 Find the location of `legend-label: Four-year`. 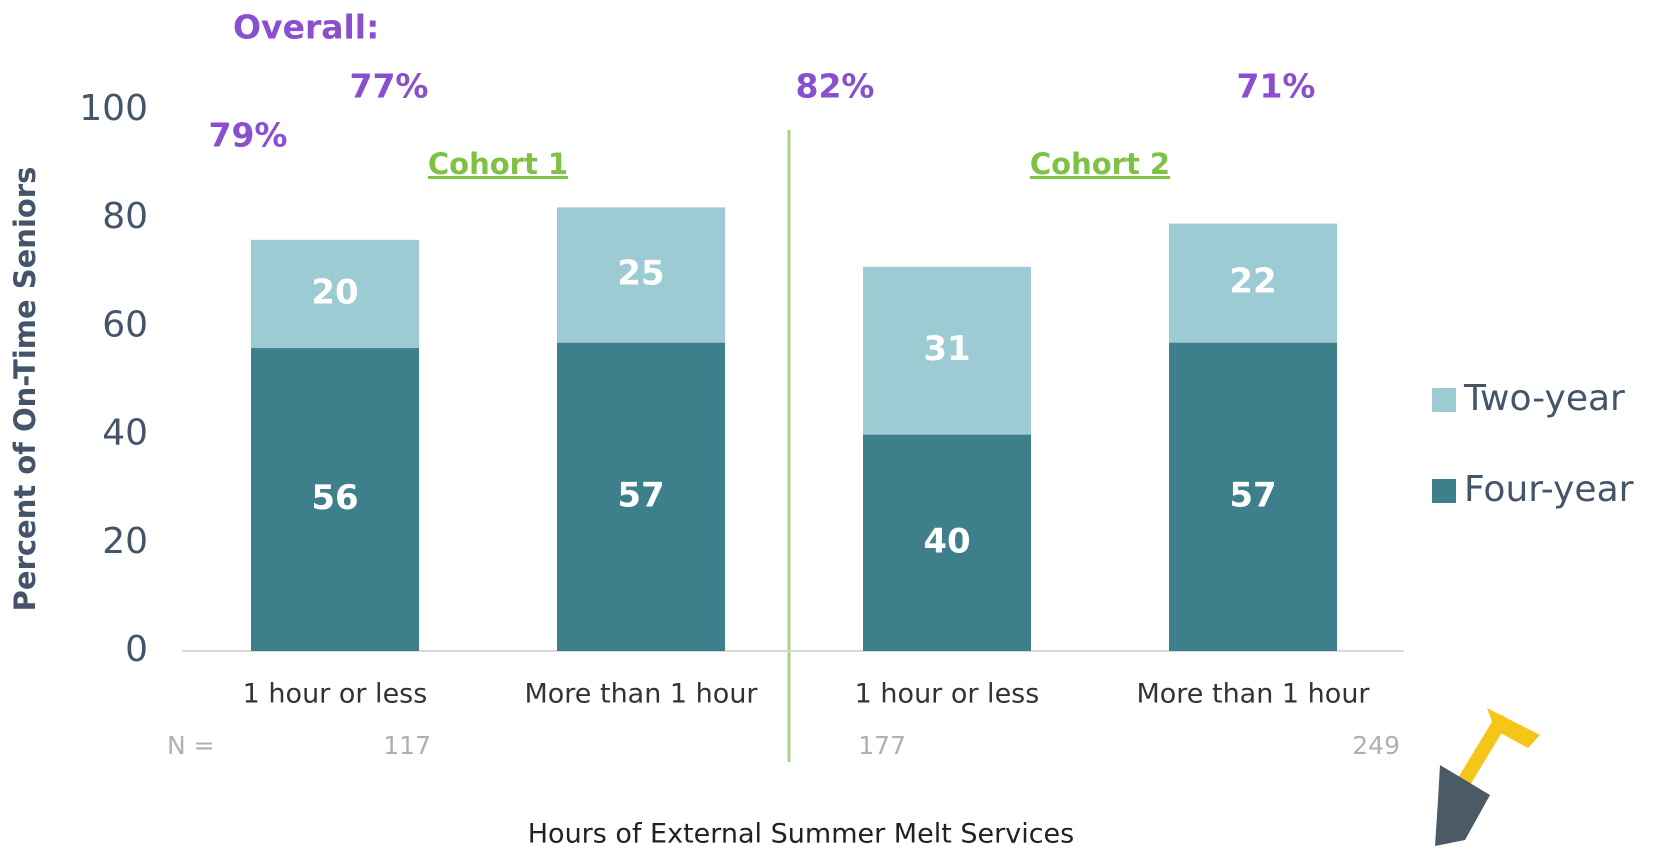

legend-label: Four-year is located at coordinates (1549, 489).